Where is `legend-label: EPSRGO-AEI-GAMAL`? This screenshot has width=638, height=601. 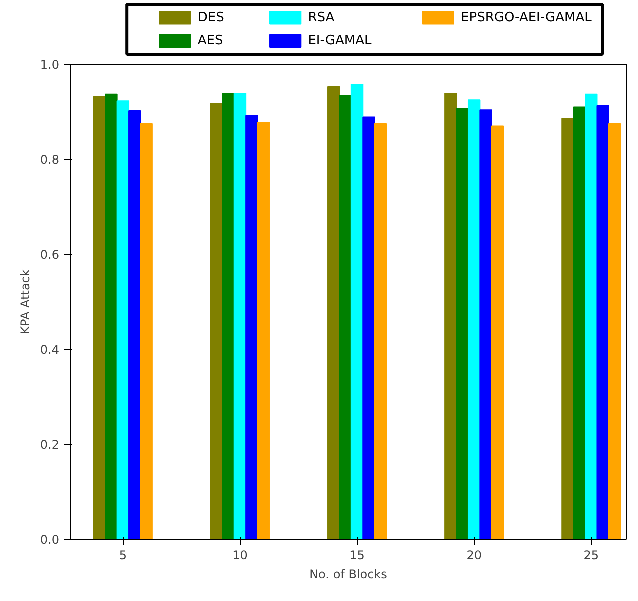
legend-label: EPSRGO-AEI-GAMAL is located at coordinates (527, 18).